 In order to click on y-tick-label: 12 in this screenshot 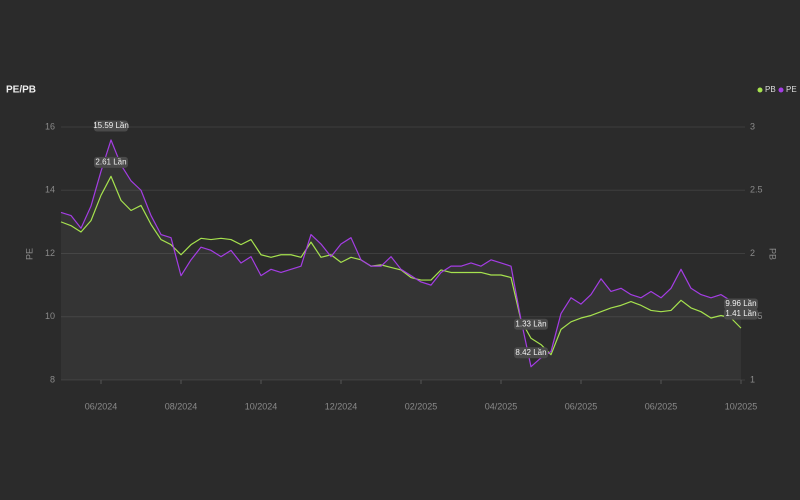, I will do `click(50, 253)`.